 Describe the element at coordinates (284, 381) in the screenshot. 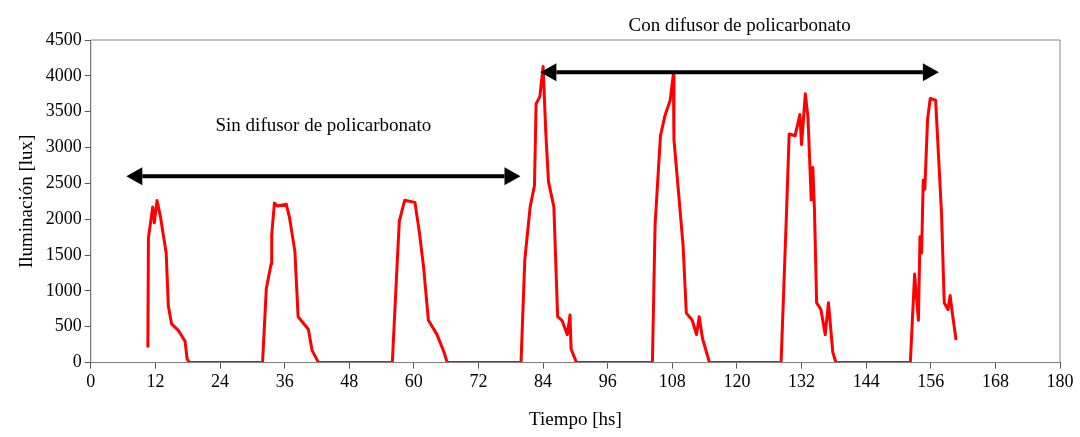

I see `x-tick-label: 36` at that location.